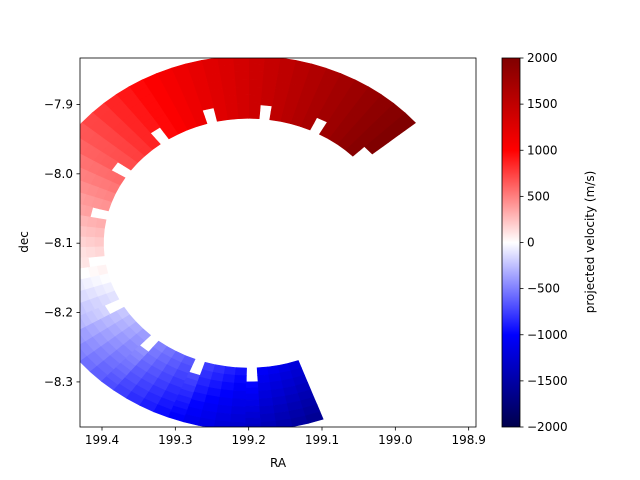  Describe the element at coordinates (58, 243) in the screenshot. I see `y-tick-label: −8.1` at that location.